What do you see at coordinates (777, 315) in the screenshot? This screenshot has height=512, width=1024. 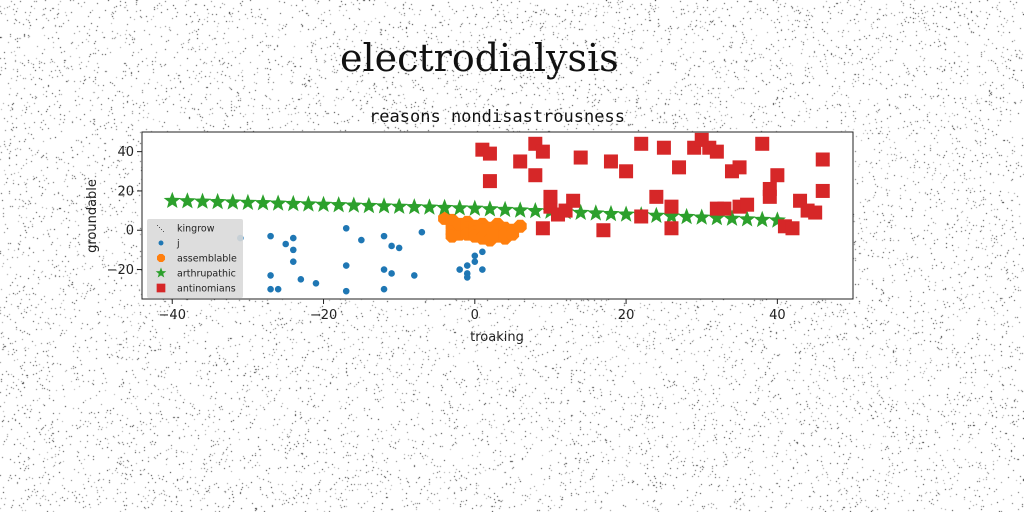 I see `x-tick-label: 40` at bounding box center [777, 315].